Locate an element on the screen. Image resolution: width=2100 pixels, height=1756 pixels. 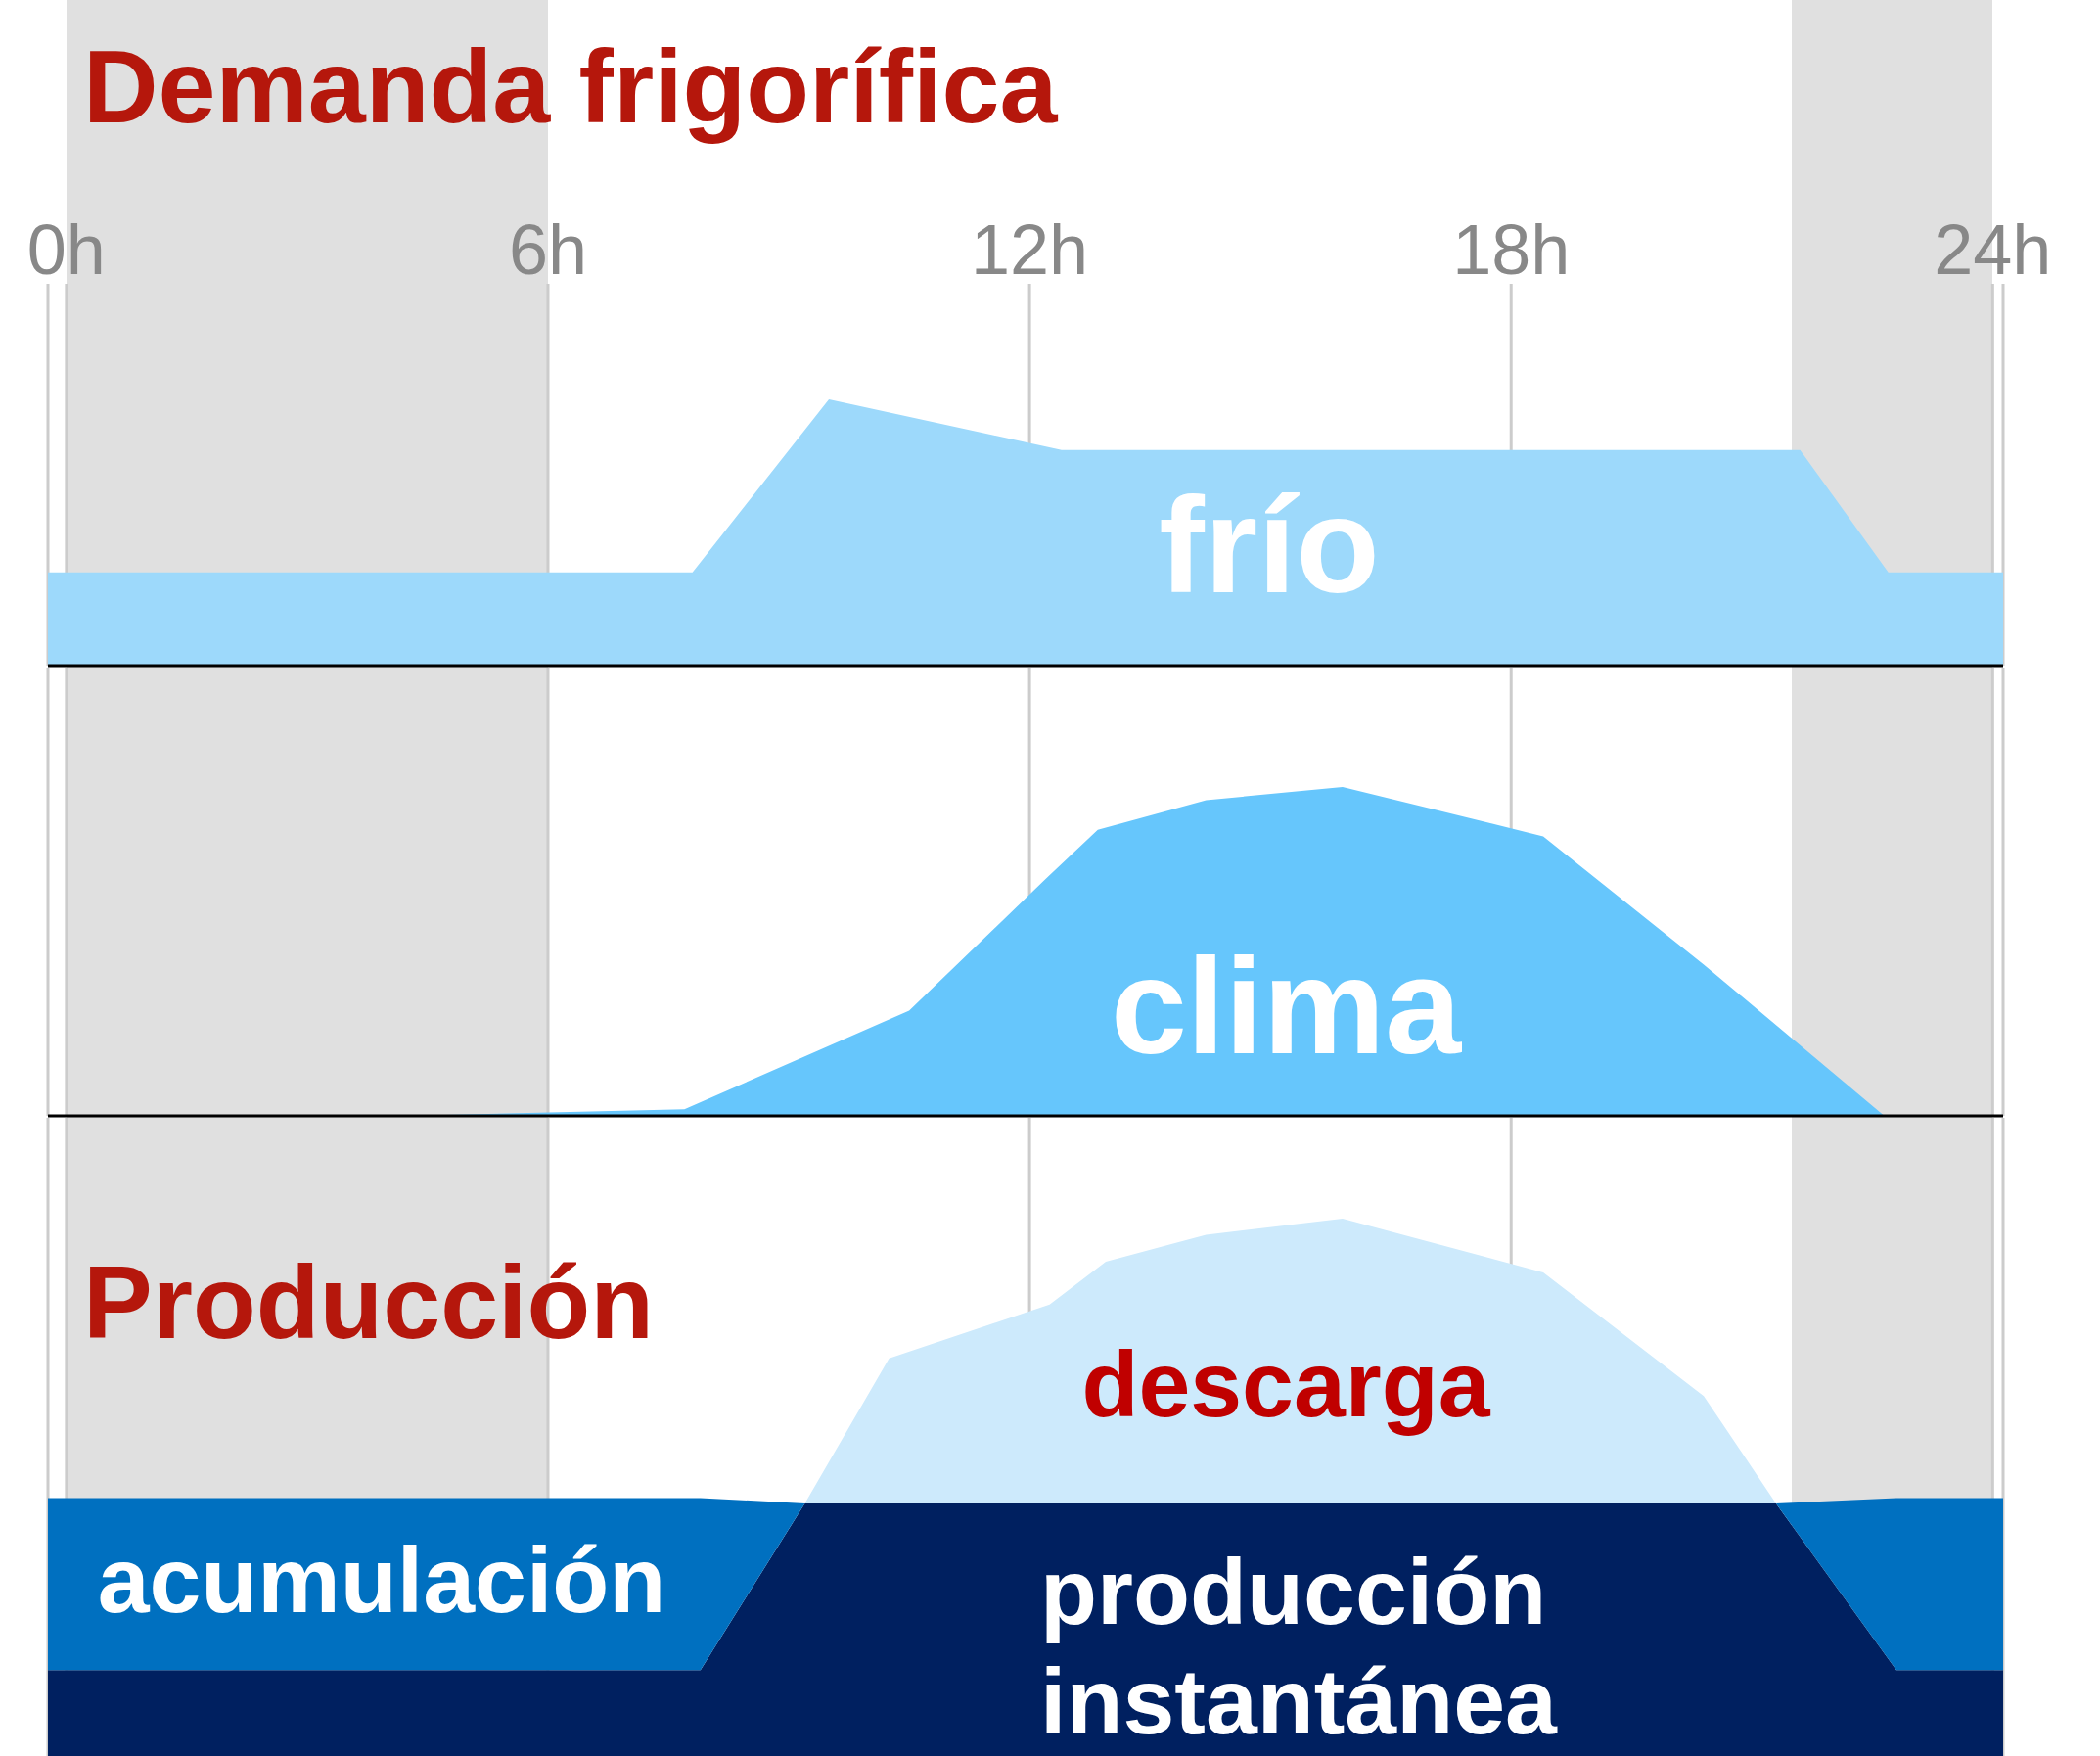
x-tick-label: 24h is located at coordinates (1993, 250).